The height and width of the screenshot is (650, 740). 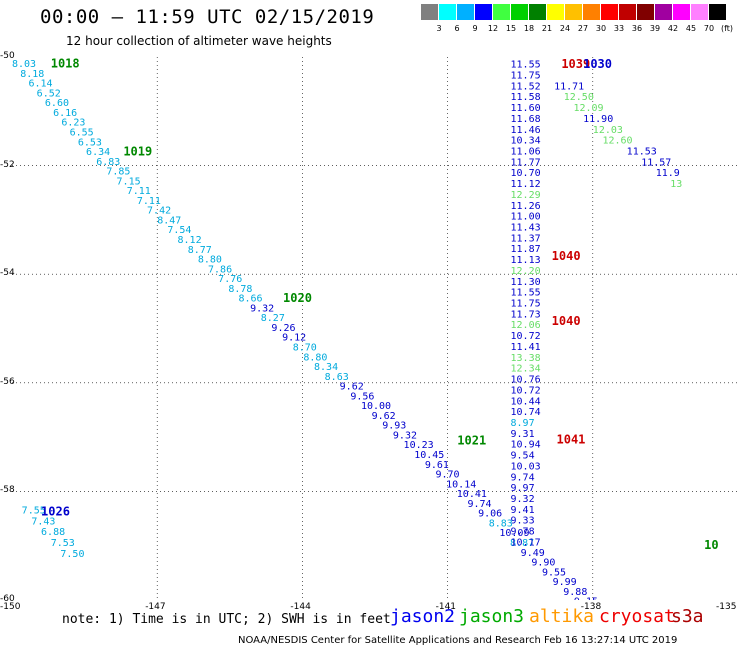 I want to click on wave-height-value: 8.34, so click(x=326, y=367).